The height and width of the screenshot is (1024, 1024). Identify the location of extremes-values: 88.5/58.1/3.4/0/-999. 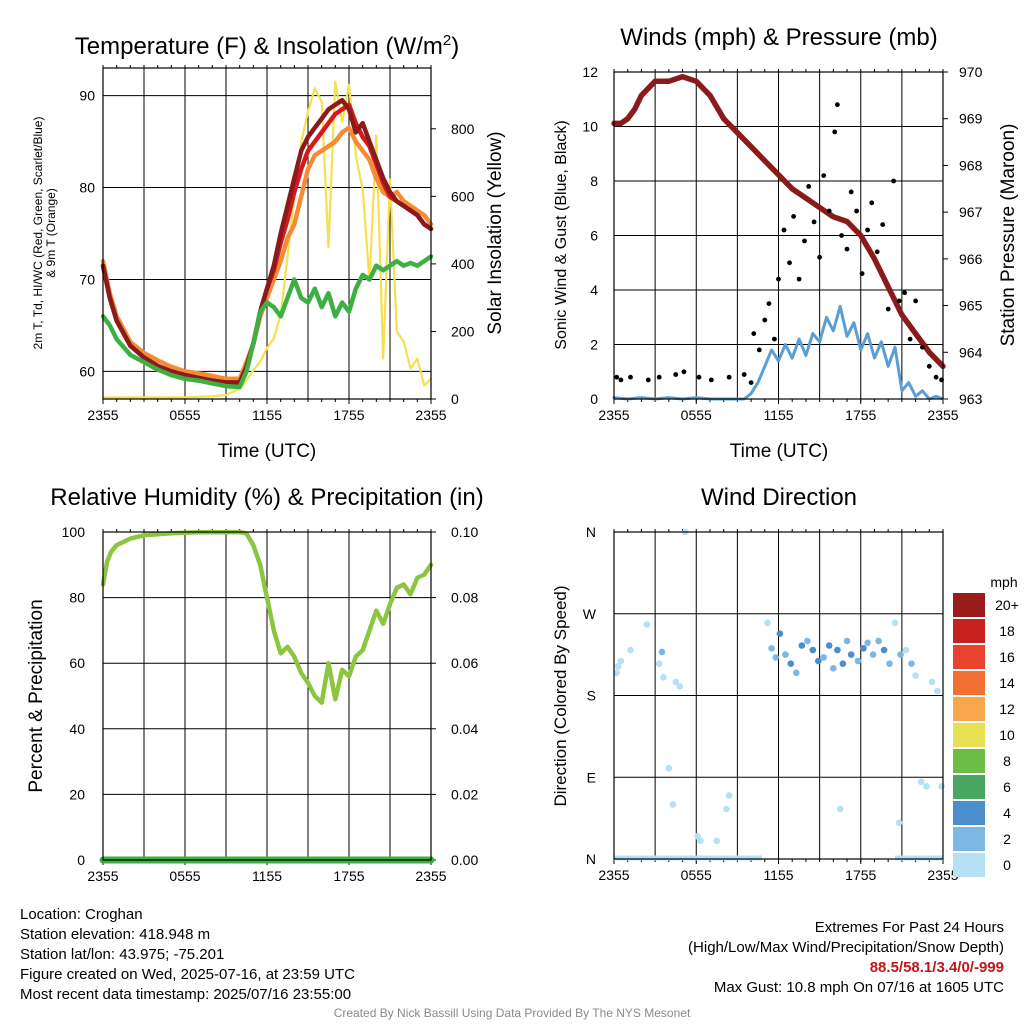
(936, 967).